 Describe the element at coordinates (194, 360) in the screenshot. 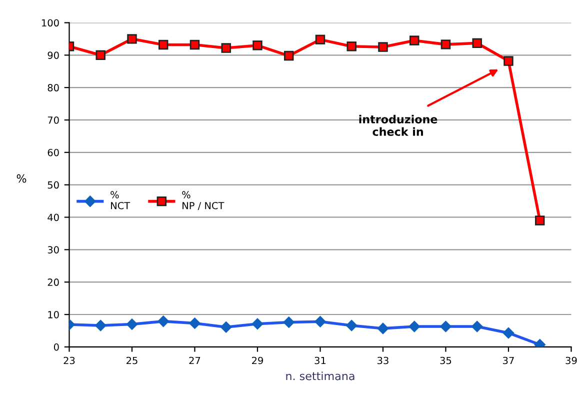

I see `x-tick-label: 27` at that location.